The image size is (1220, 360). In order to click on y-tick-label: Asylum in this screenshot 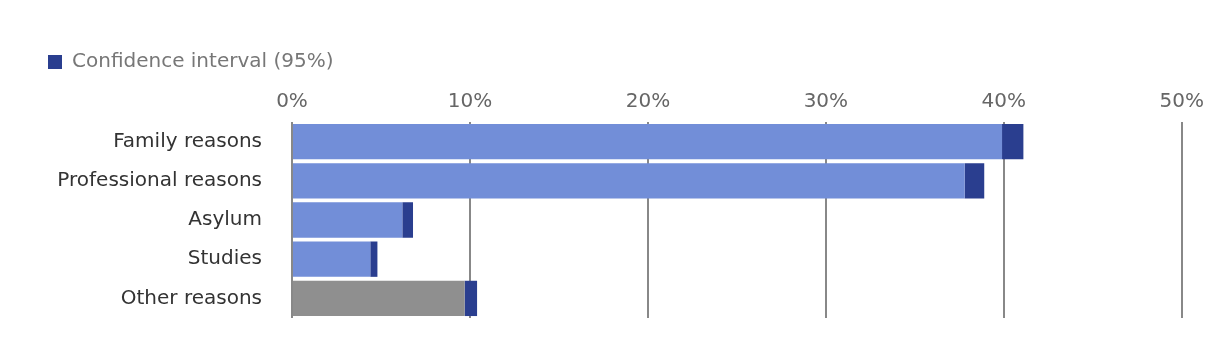, I will do `click(225, 218)`.